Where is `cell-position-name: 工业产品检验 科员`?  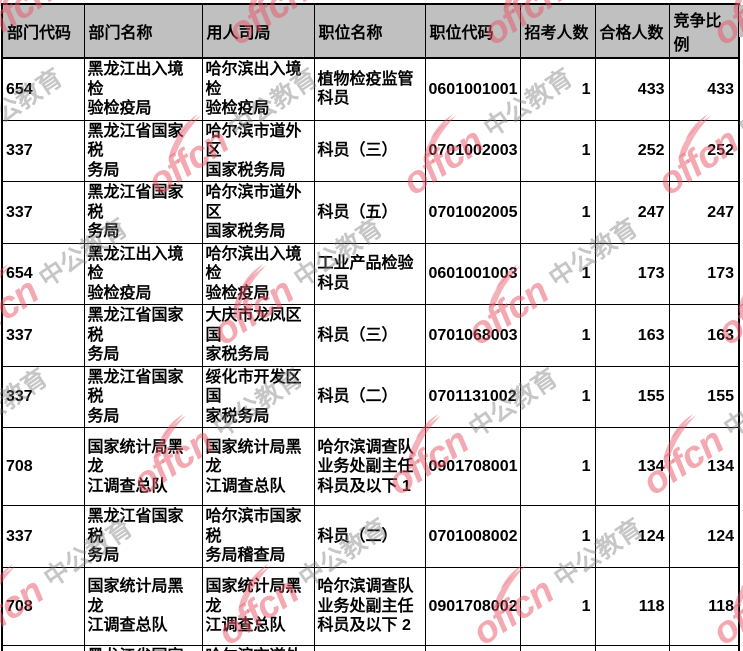
cell-position-name: 工业产品检验 科员 is located at coordinates (369, 274).